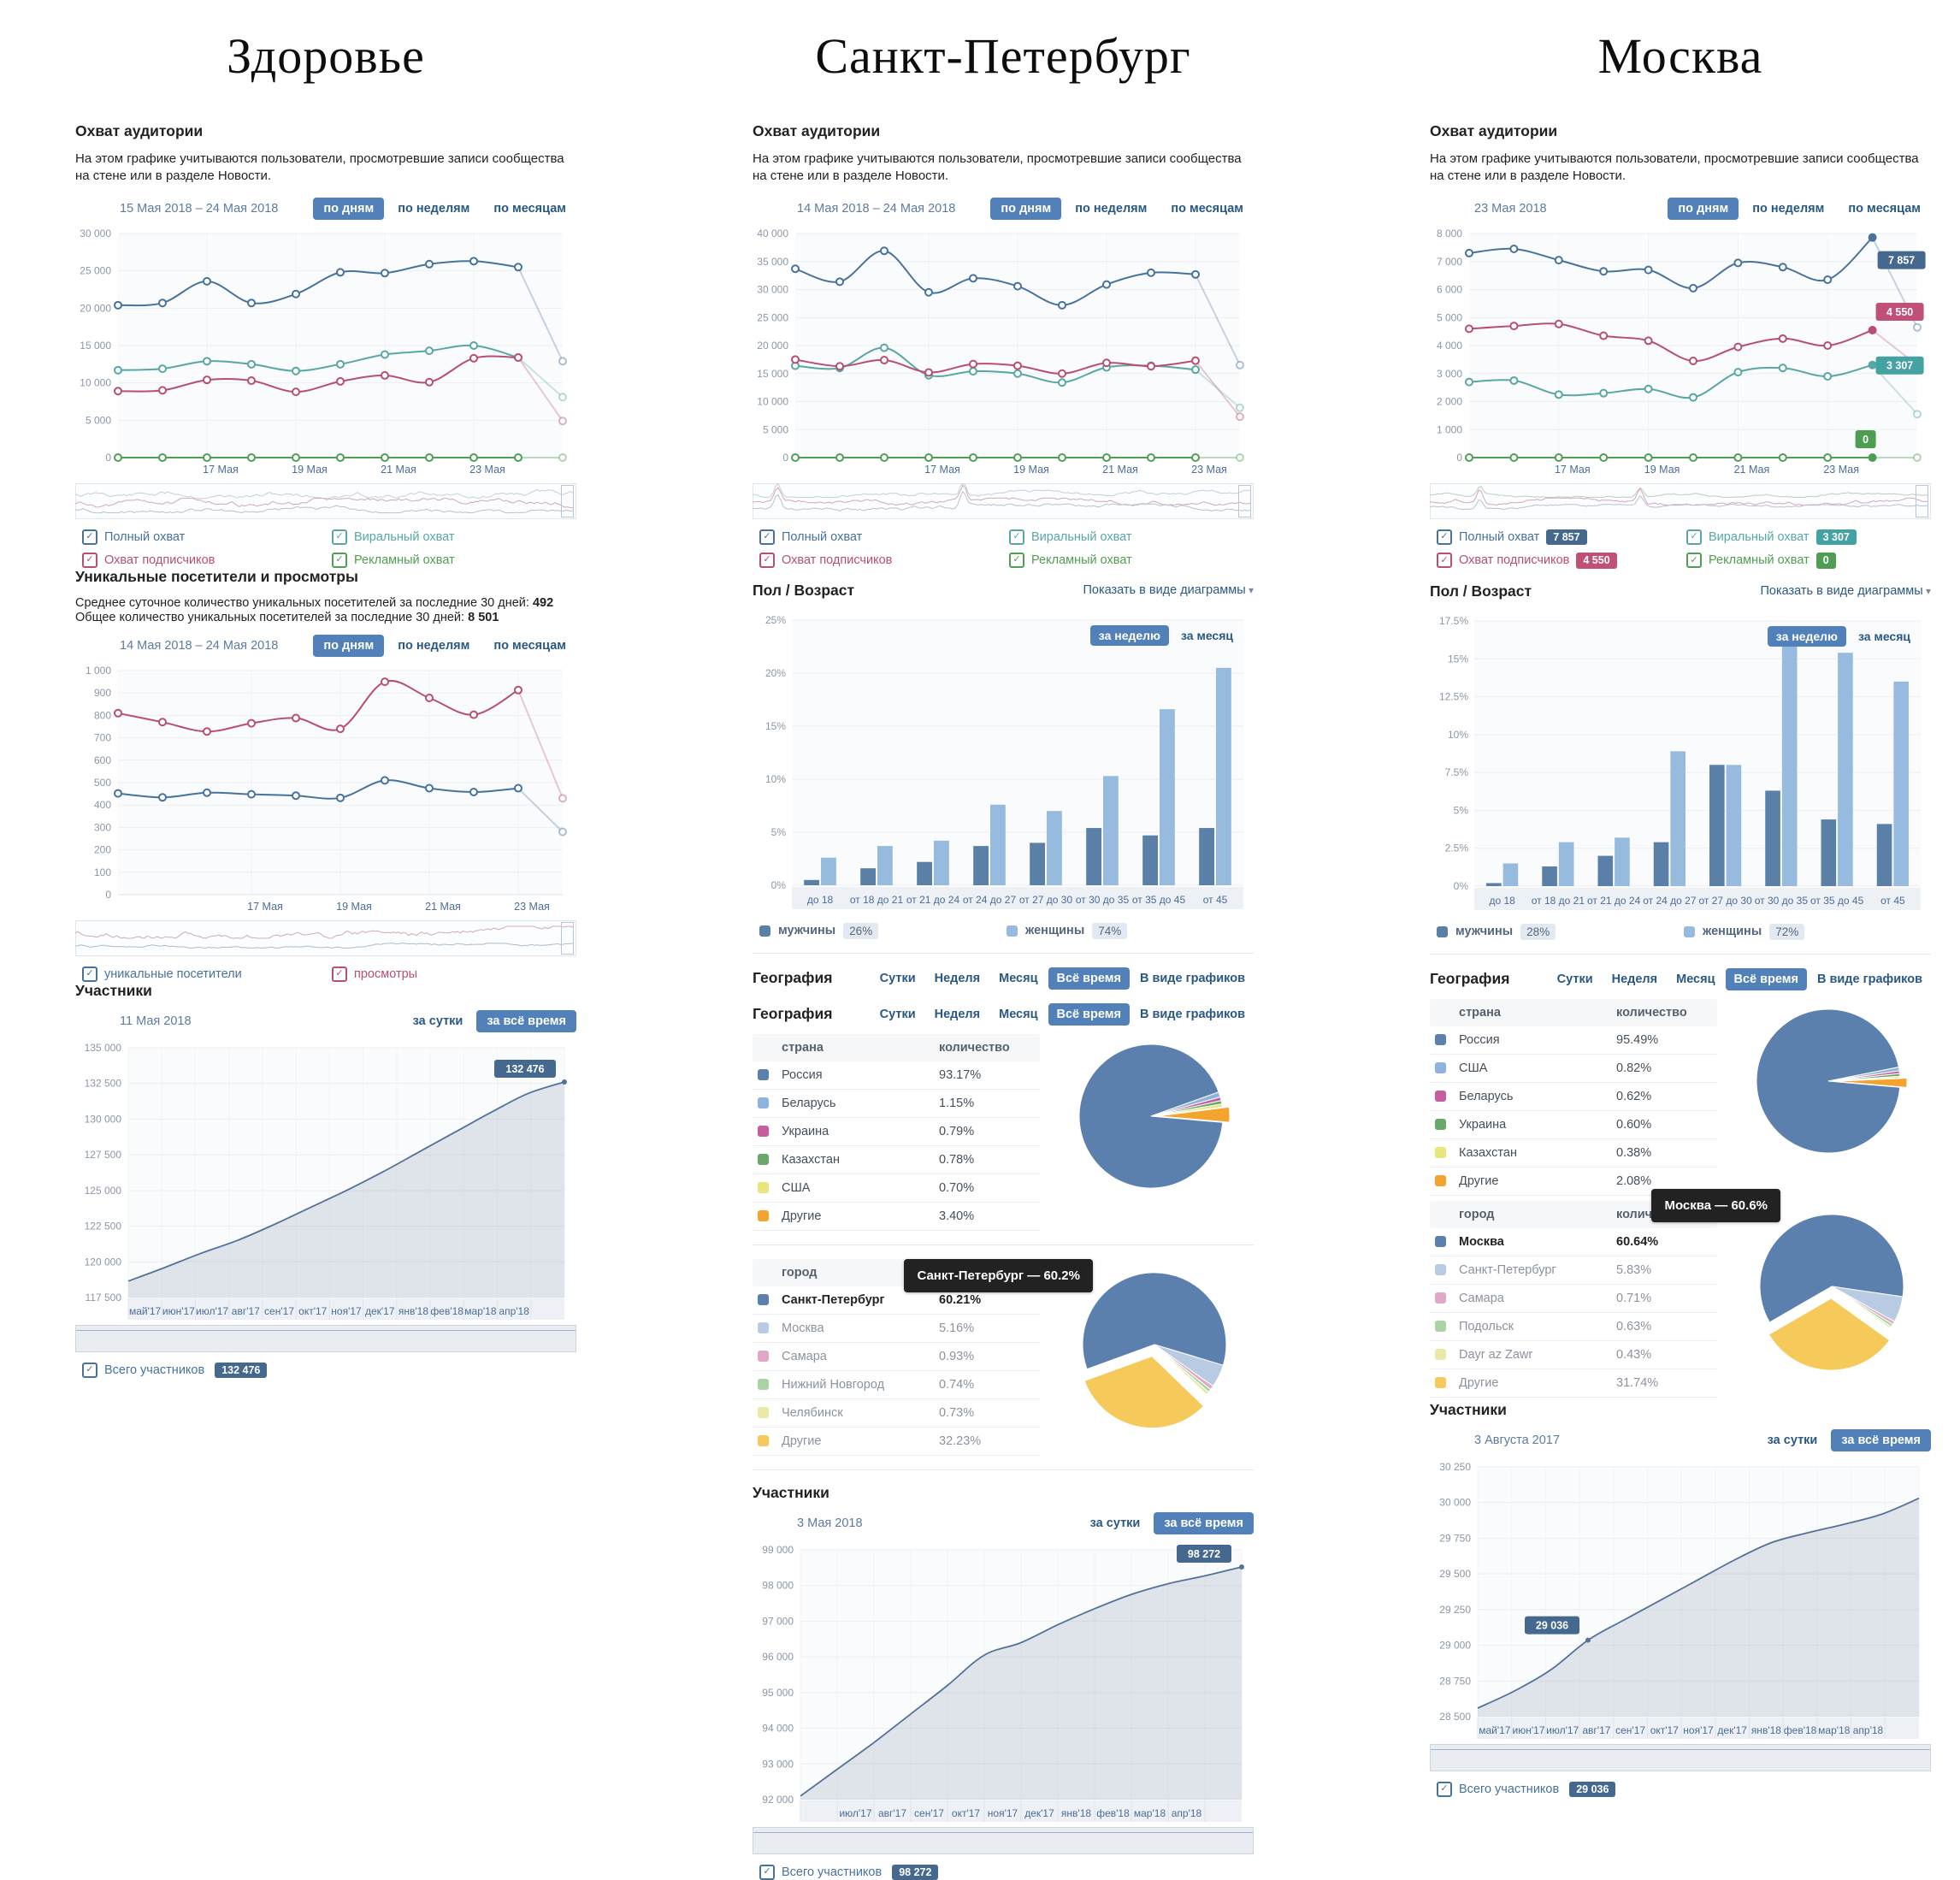 This screenshot has height=1880, width=1960. I want to click on svg-text: от 35 до 45, so click(1159, 900).